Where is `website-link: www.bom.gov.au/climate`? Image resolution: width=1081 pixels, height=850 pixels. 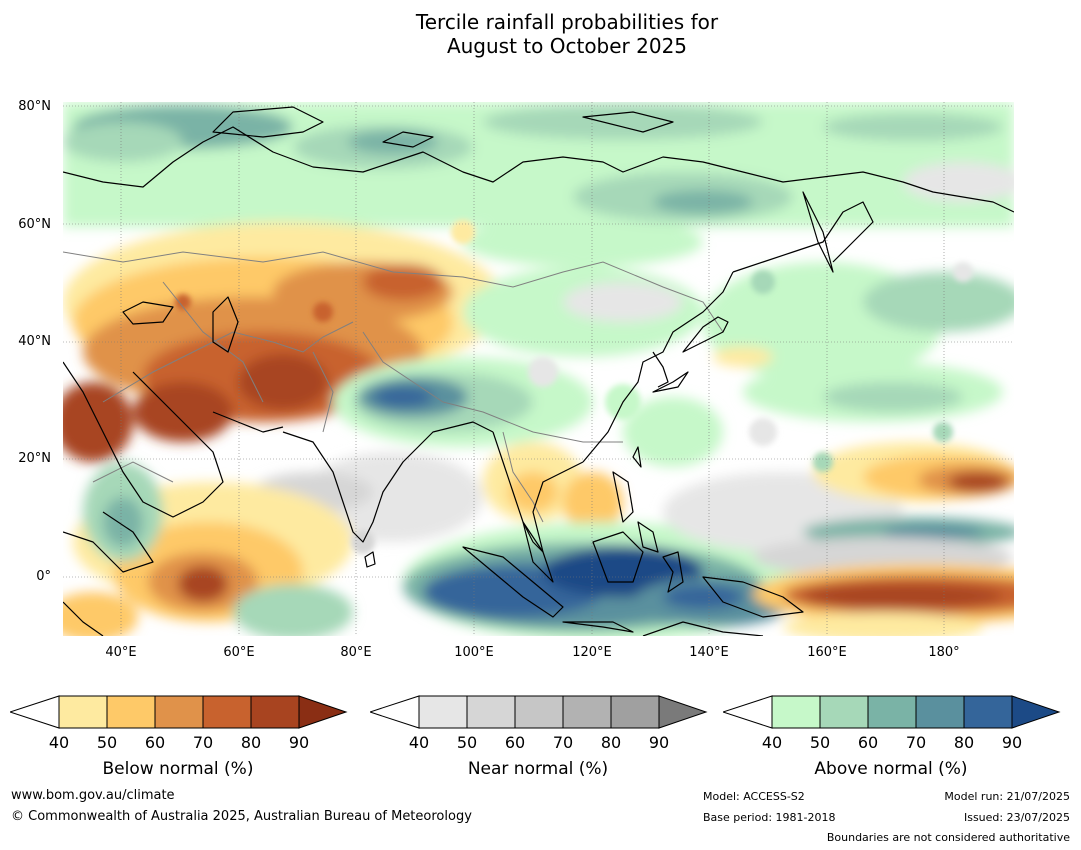
website-link: www.bom.gov.au/climate is located at coordinates (93, 795).